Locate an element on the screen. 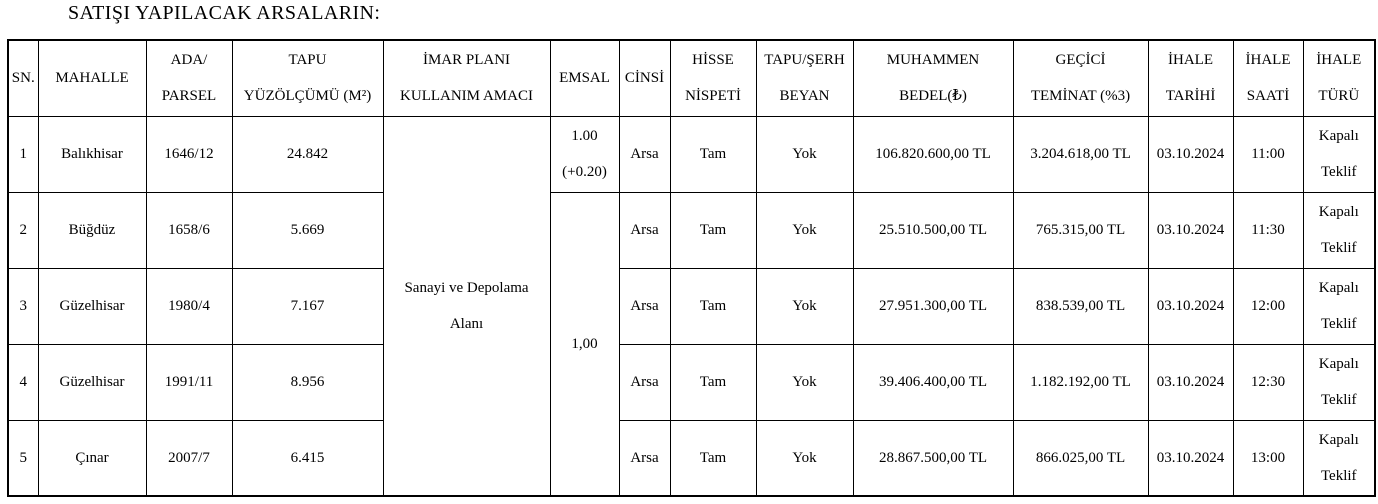 This screenshot has width=1378, height=504. header-cinsi: CİNSİ is located at coordinates (644, 78).